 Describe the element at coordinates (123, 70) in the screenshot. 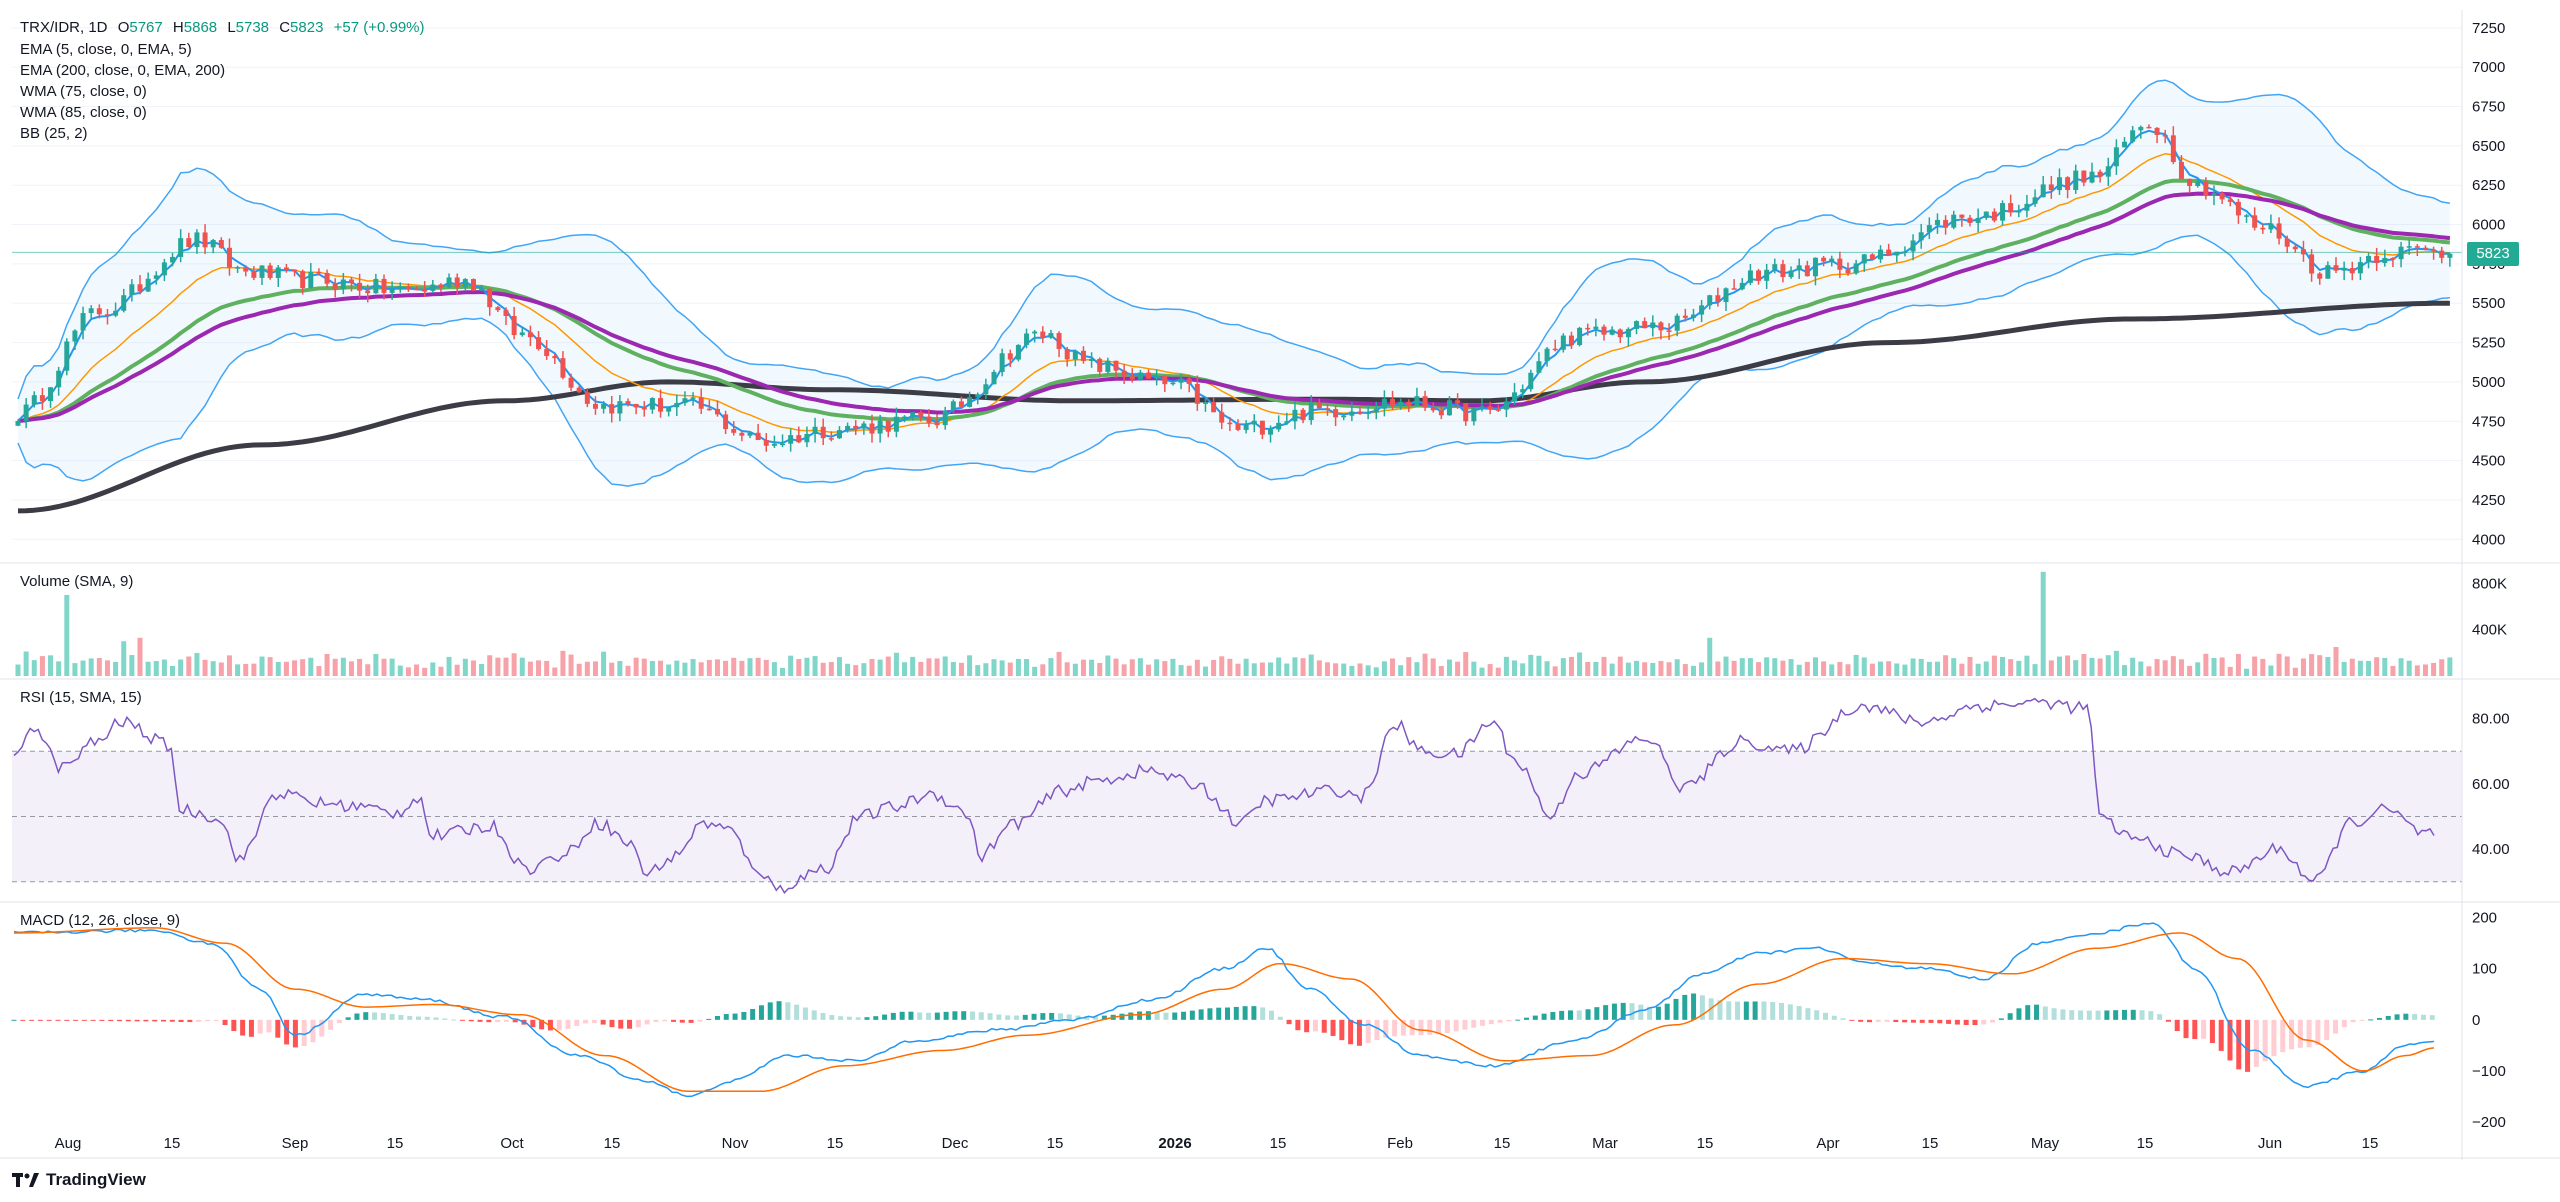

I see `indicator-ema200: EMA (200, close, 0, EMA, 200)` at that location.